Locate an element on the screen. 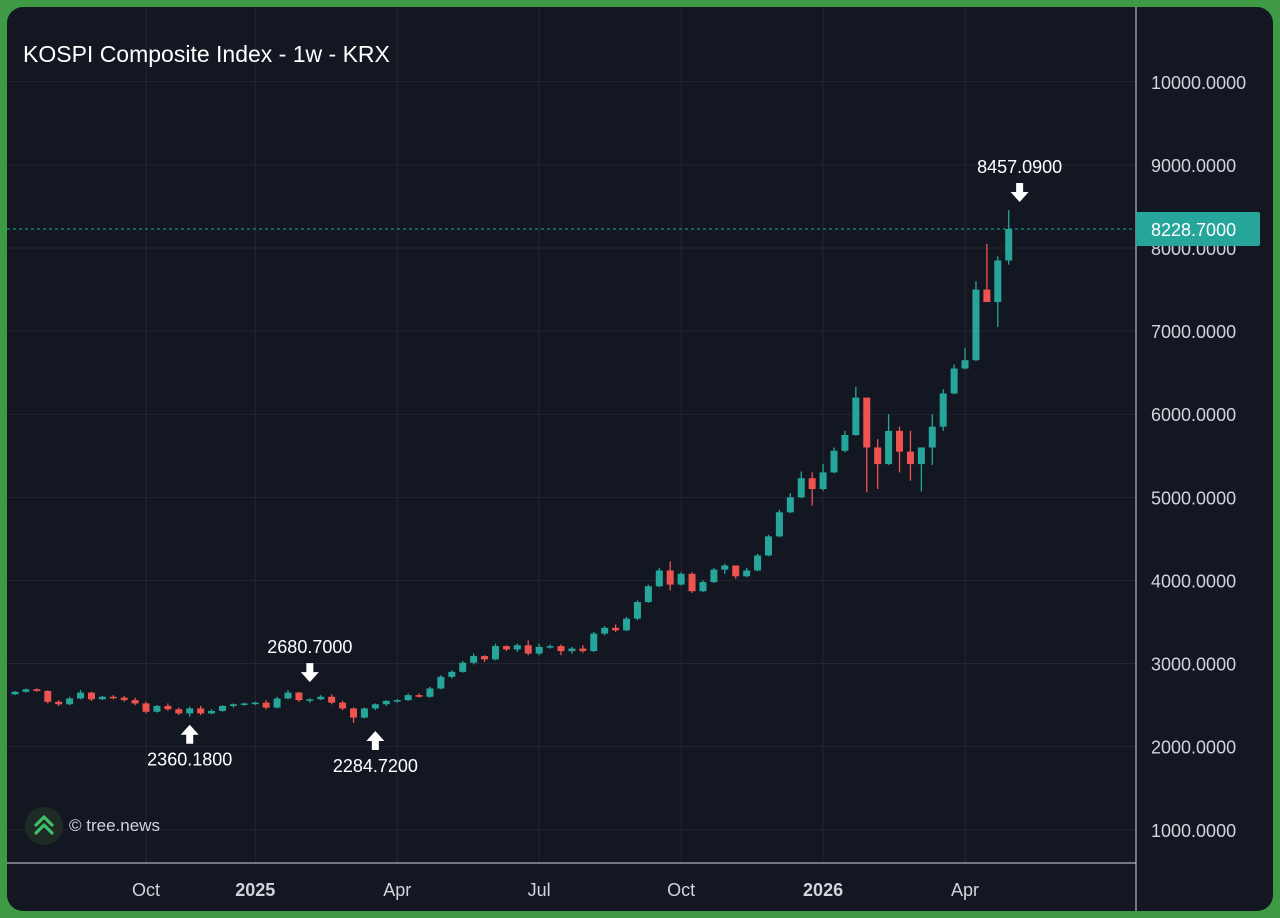 The width and height of the screenshot is (1280, 918). annotation-label: 2284.7200 is located at coordinates (375, 766).